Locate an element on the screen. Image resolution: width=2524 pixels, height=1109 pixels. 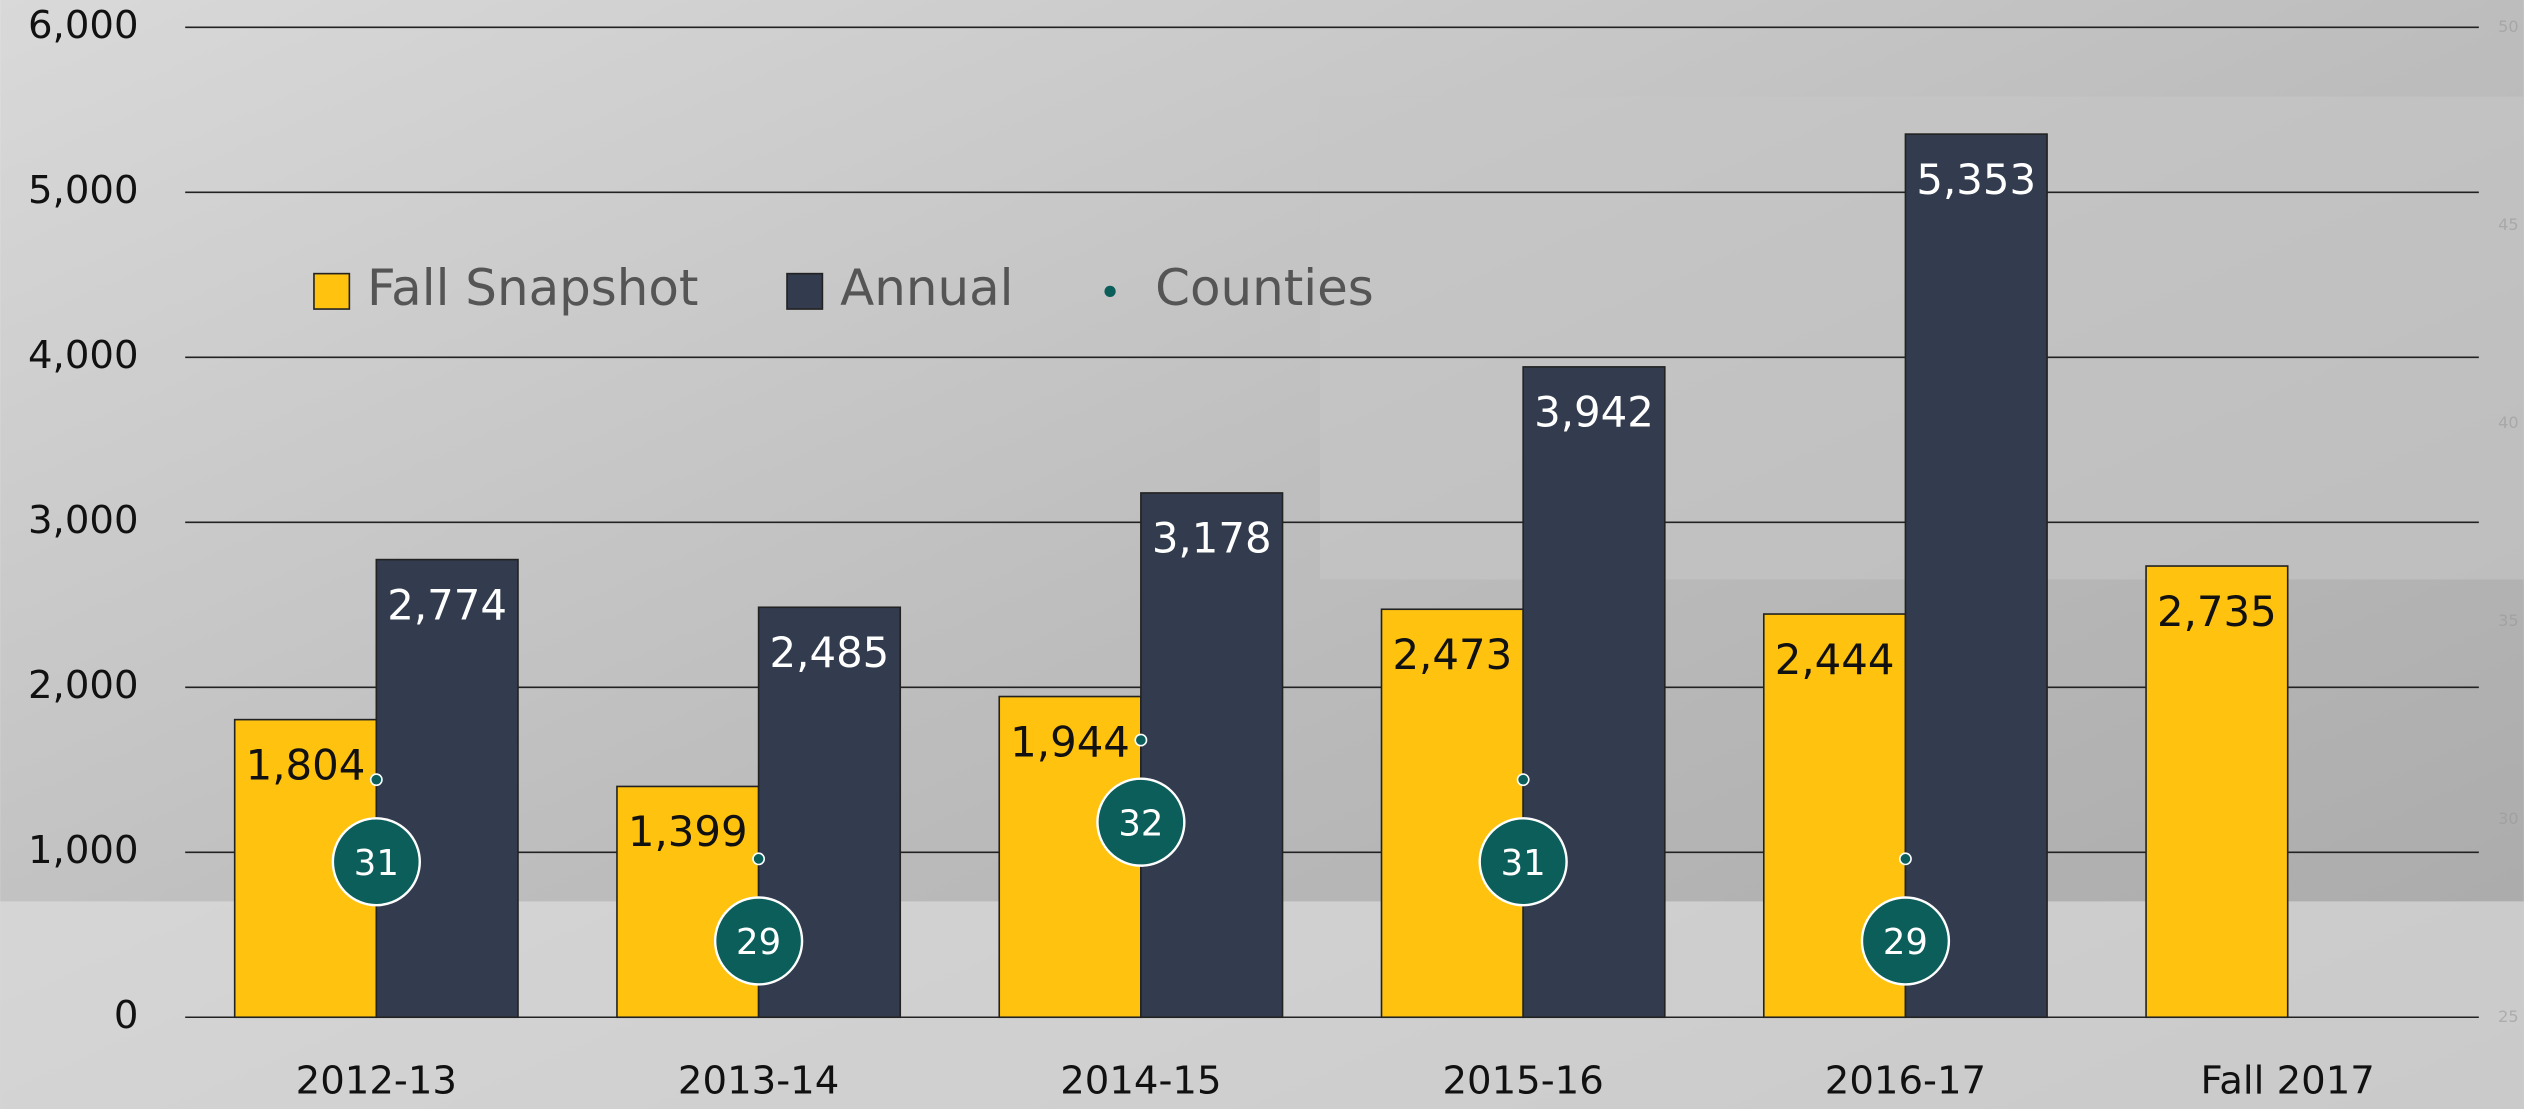
y2-tick-label: 40 is located at coordinates (2508, 422).